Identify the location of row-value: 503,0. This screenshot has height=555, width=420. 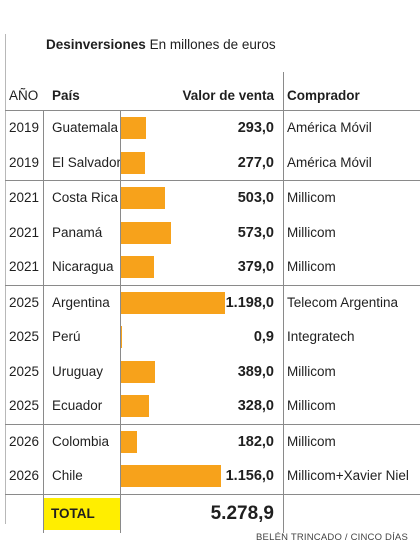
(255, 198).